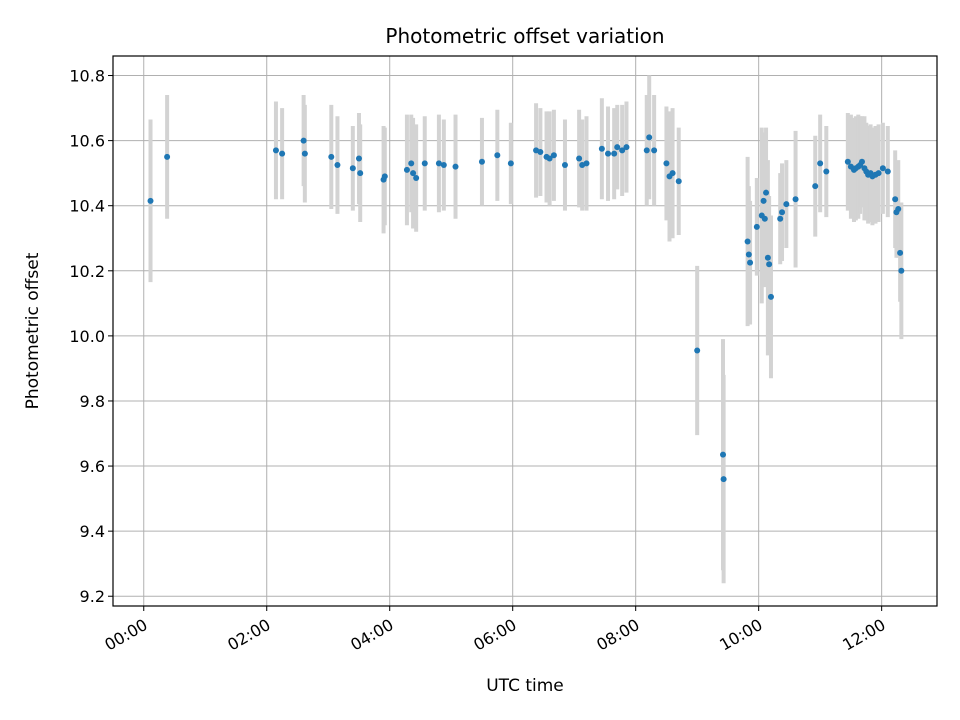  What do you see at coordinates (92, 596) in the screenshot?
I see `y-tick-label: 9.2` at bounding box center [92, 596].